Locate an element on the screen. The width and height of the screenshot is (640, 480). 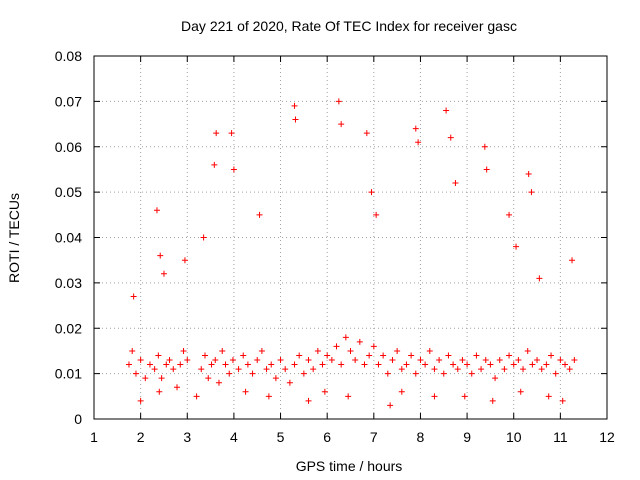
x-tick-label: 9 is located at coordinates (467, 437).